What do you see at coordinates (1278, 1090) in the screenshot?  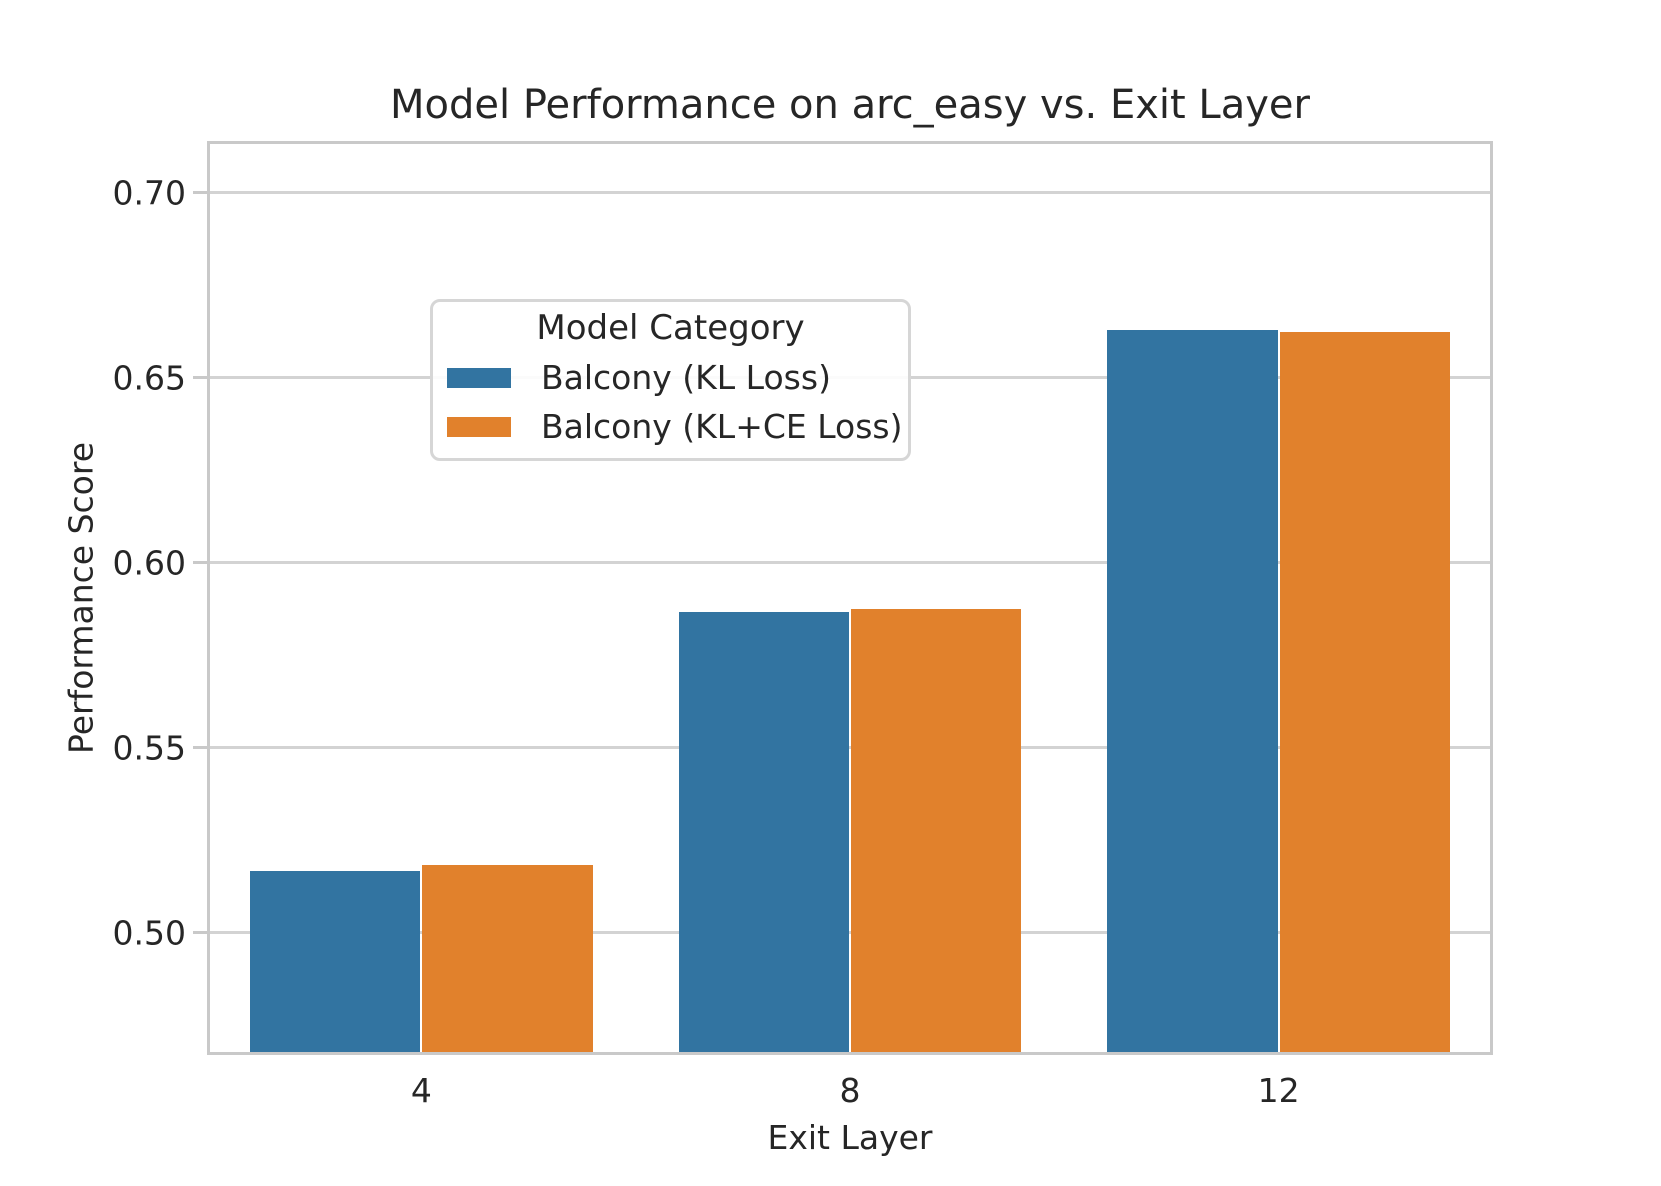 I see `x-tick-label: 12` at bounding box center [1278, 1090].